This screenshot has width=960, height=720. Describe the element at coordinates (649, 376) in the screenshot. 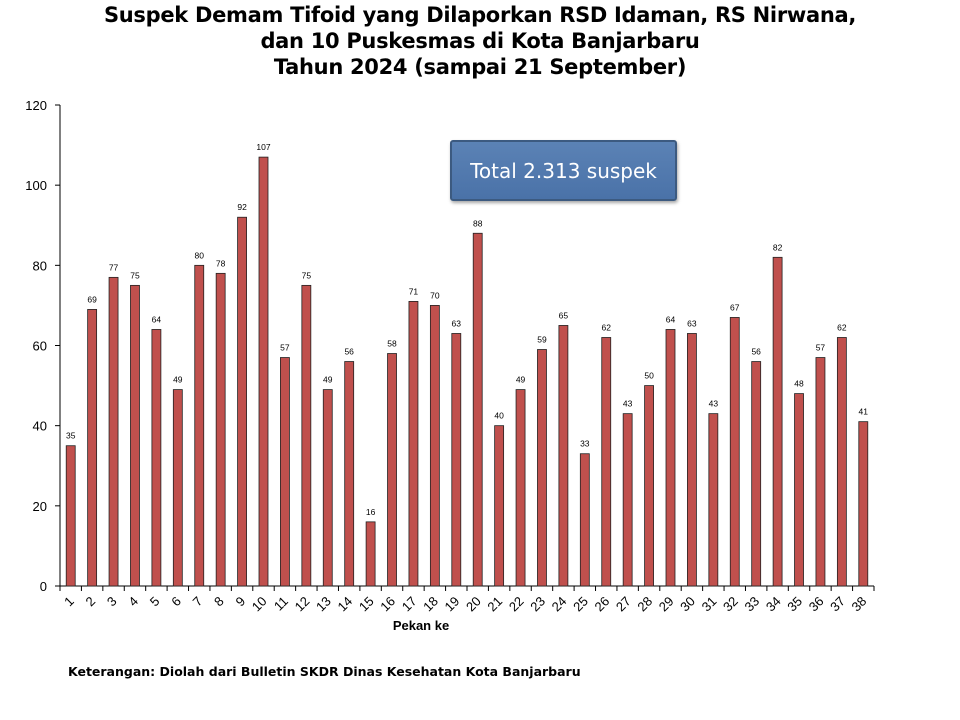

I see `bar-value-label: 50` at that location.